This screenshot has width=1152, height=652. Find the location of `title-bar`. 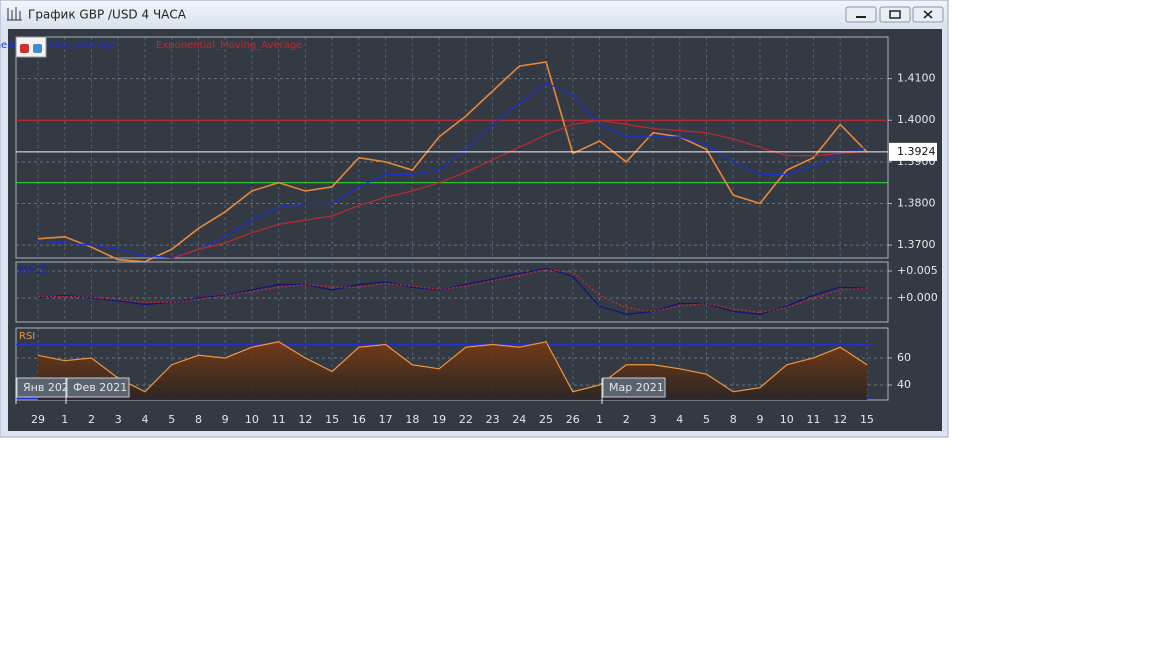

title-bar is located at coordinates (474, 14).